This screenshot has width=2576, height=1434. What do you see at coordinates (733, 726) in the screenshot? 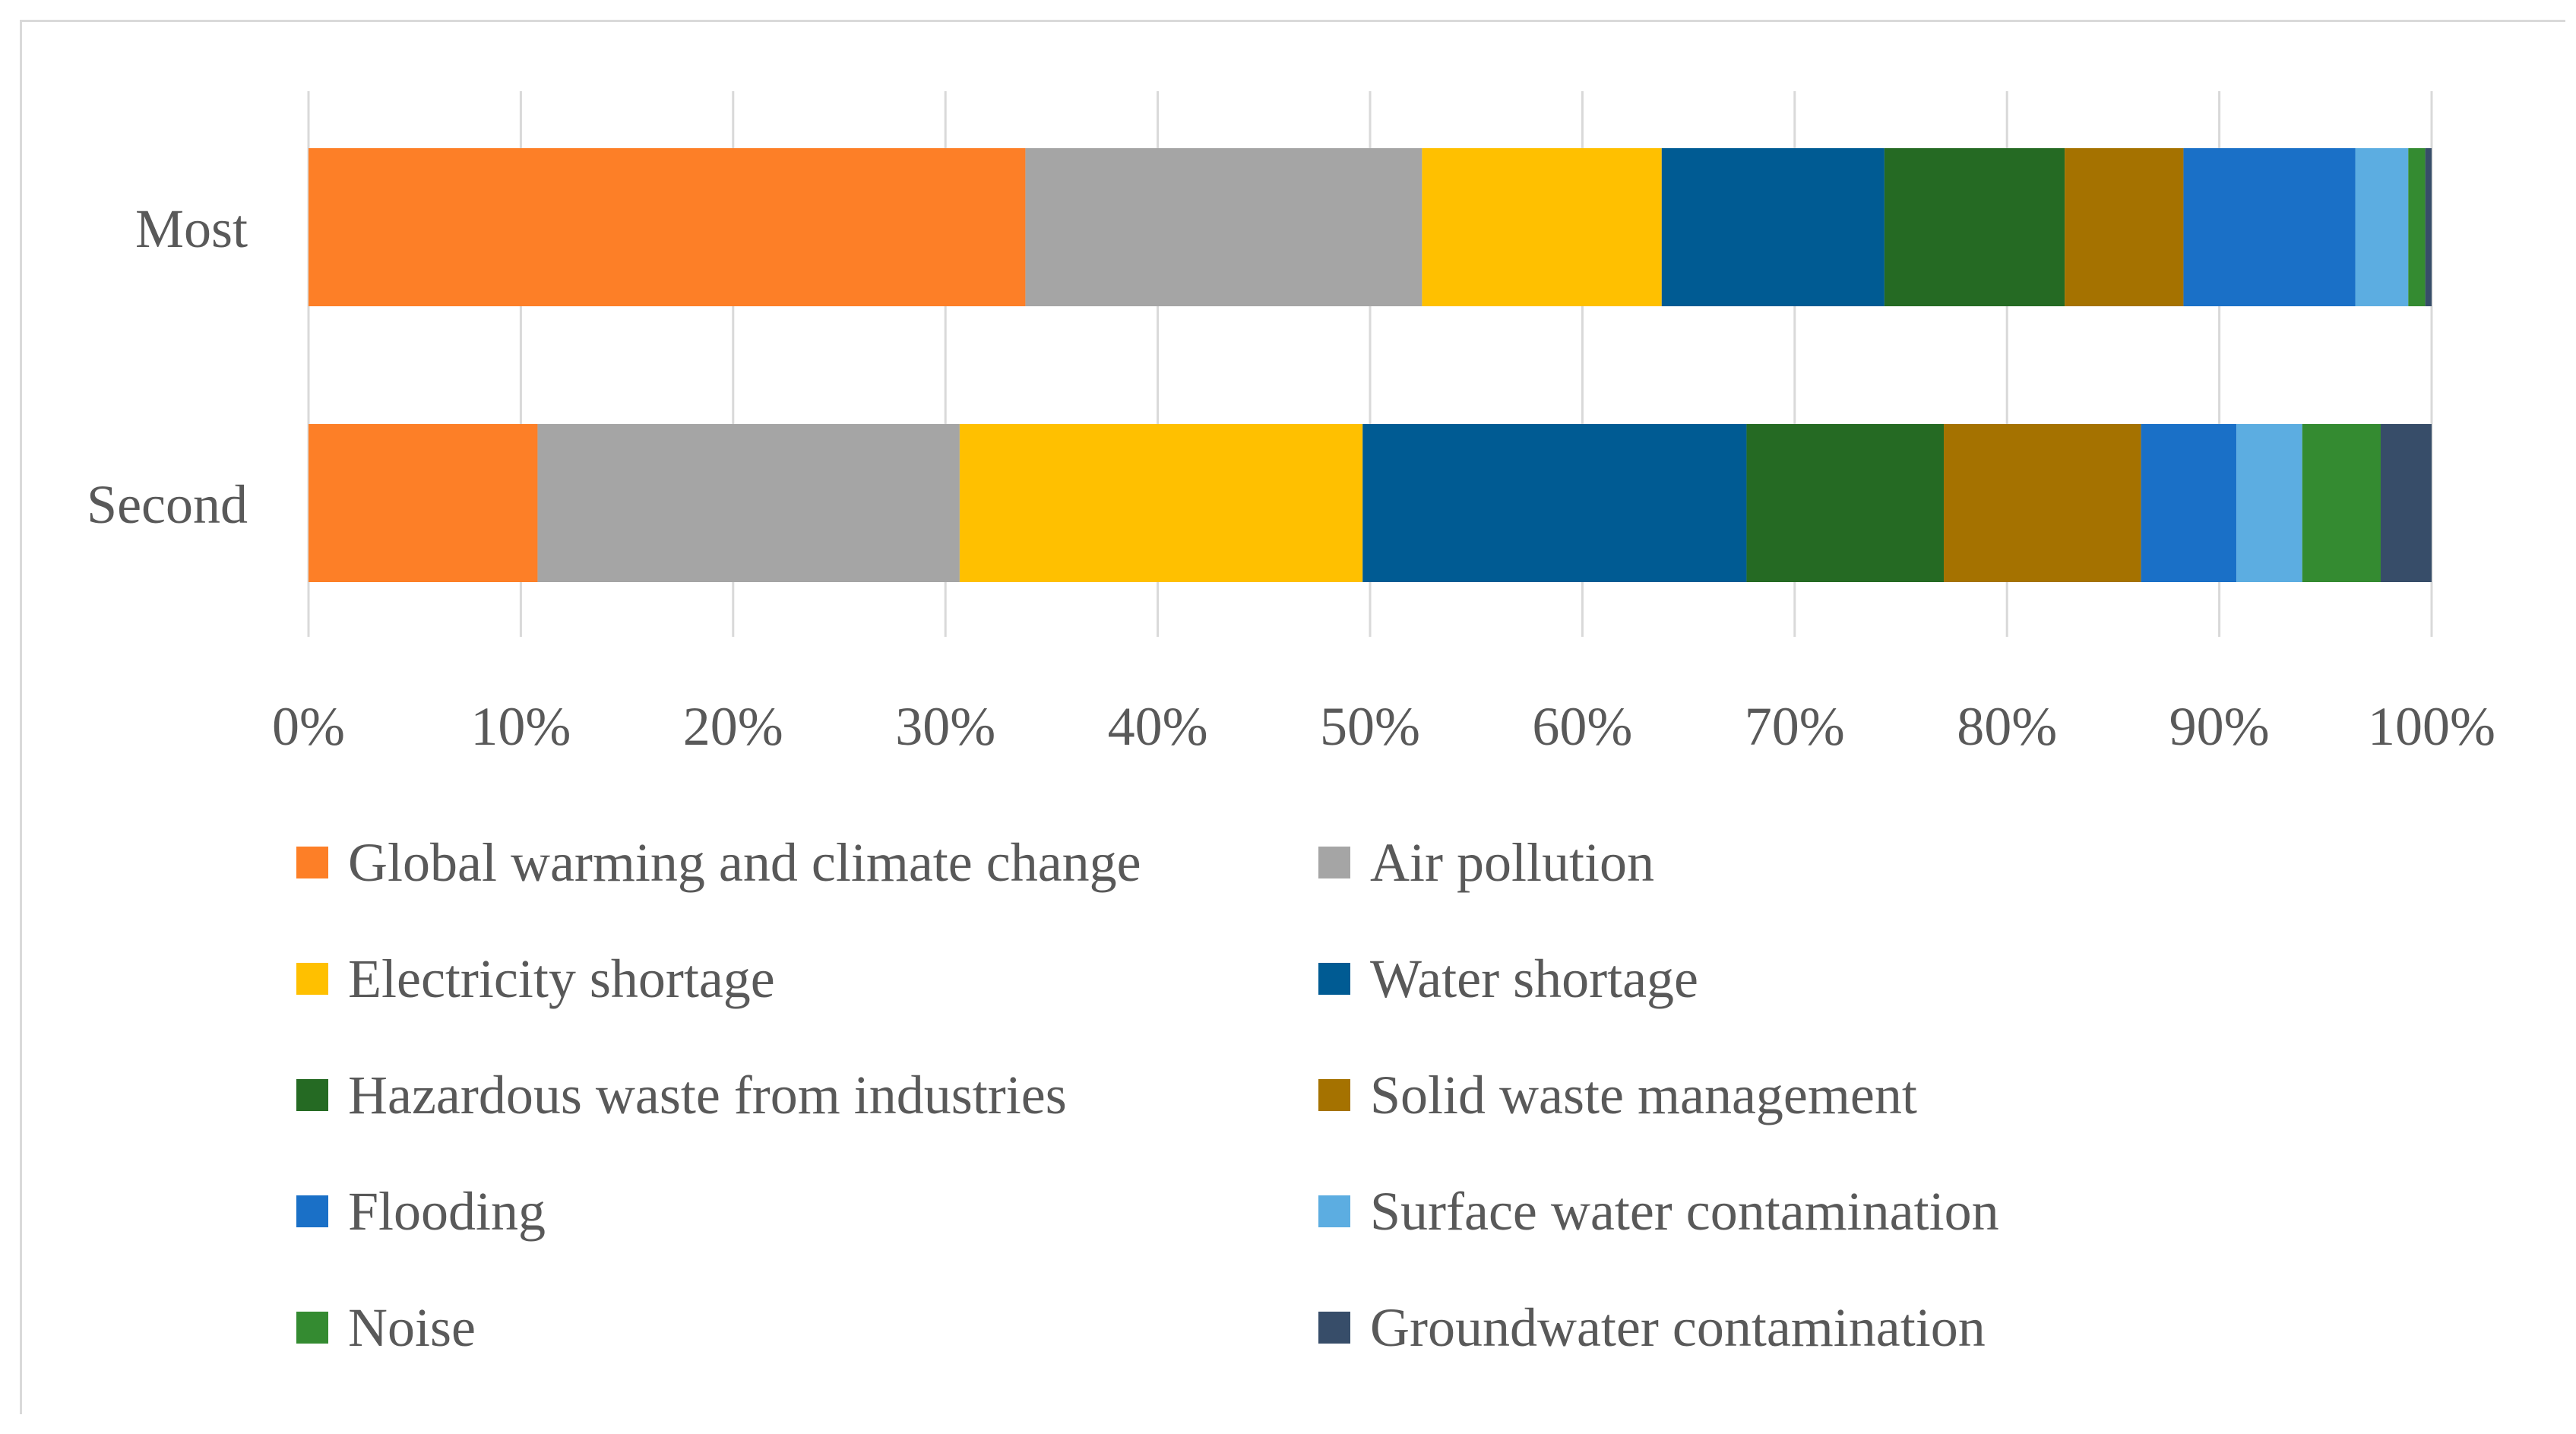
I see `x-tick-label: 20%` at bounding box center [733, 726].